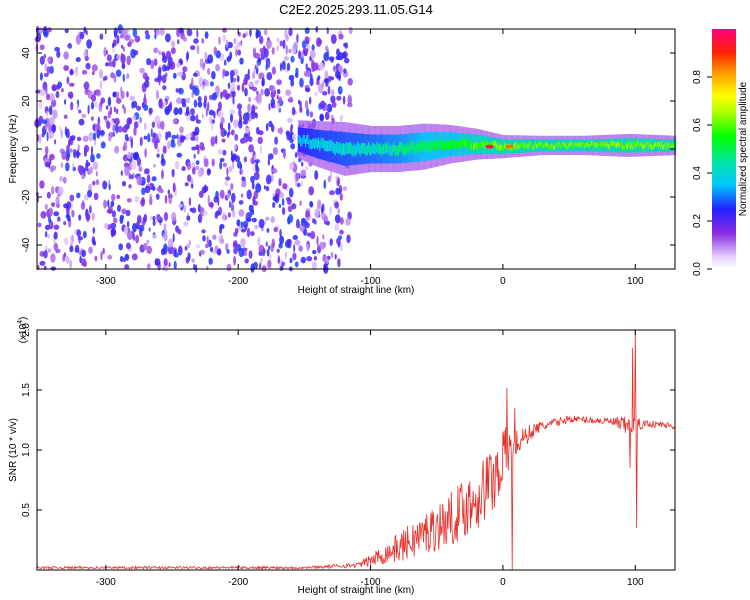 Image resolution: width=750 pixels, height=600 pixels. I want to click on spectrogram-y-tick-label: 20, so click(26, 101).